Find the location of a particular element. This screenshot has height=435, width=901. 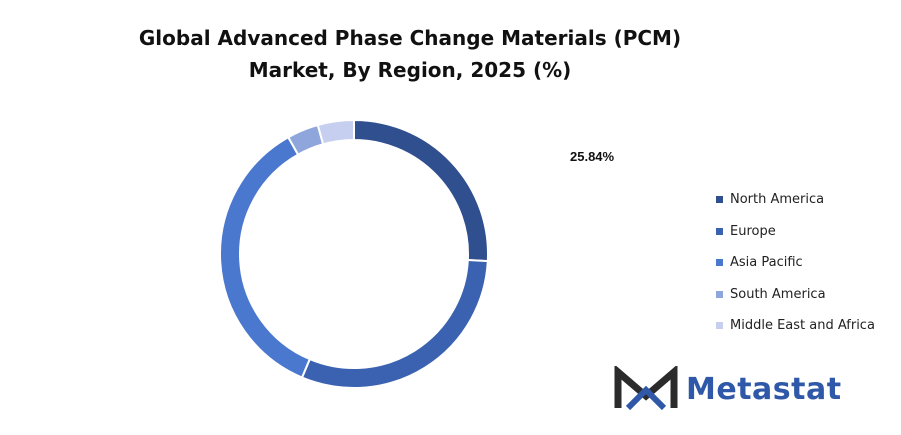

legend-label: Asia Pacific is located at coordinates (766, 263).